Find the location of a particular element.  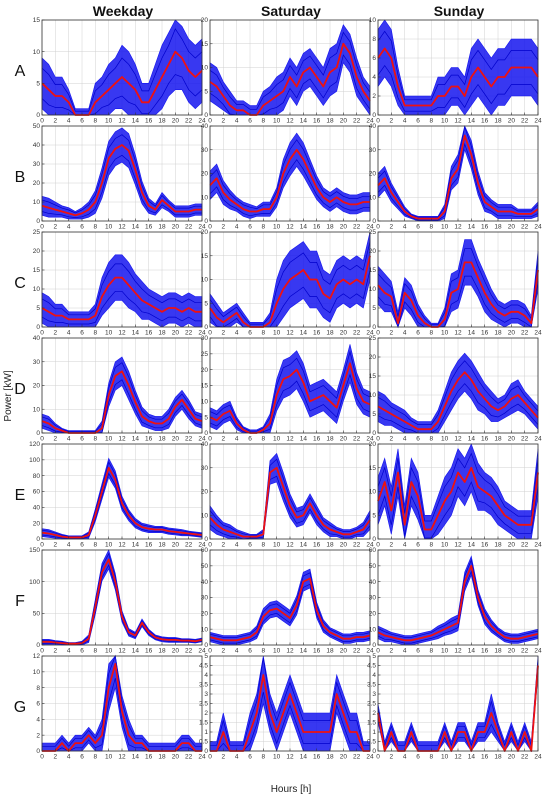

panel-f-weekday-ytick-label-1: 50 is located at coordinates (37, 614).